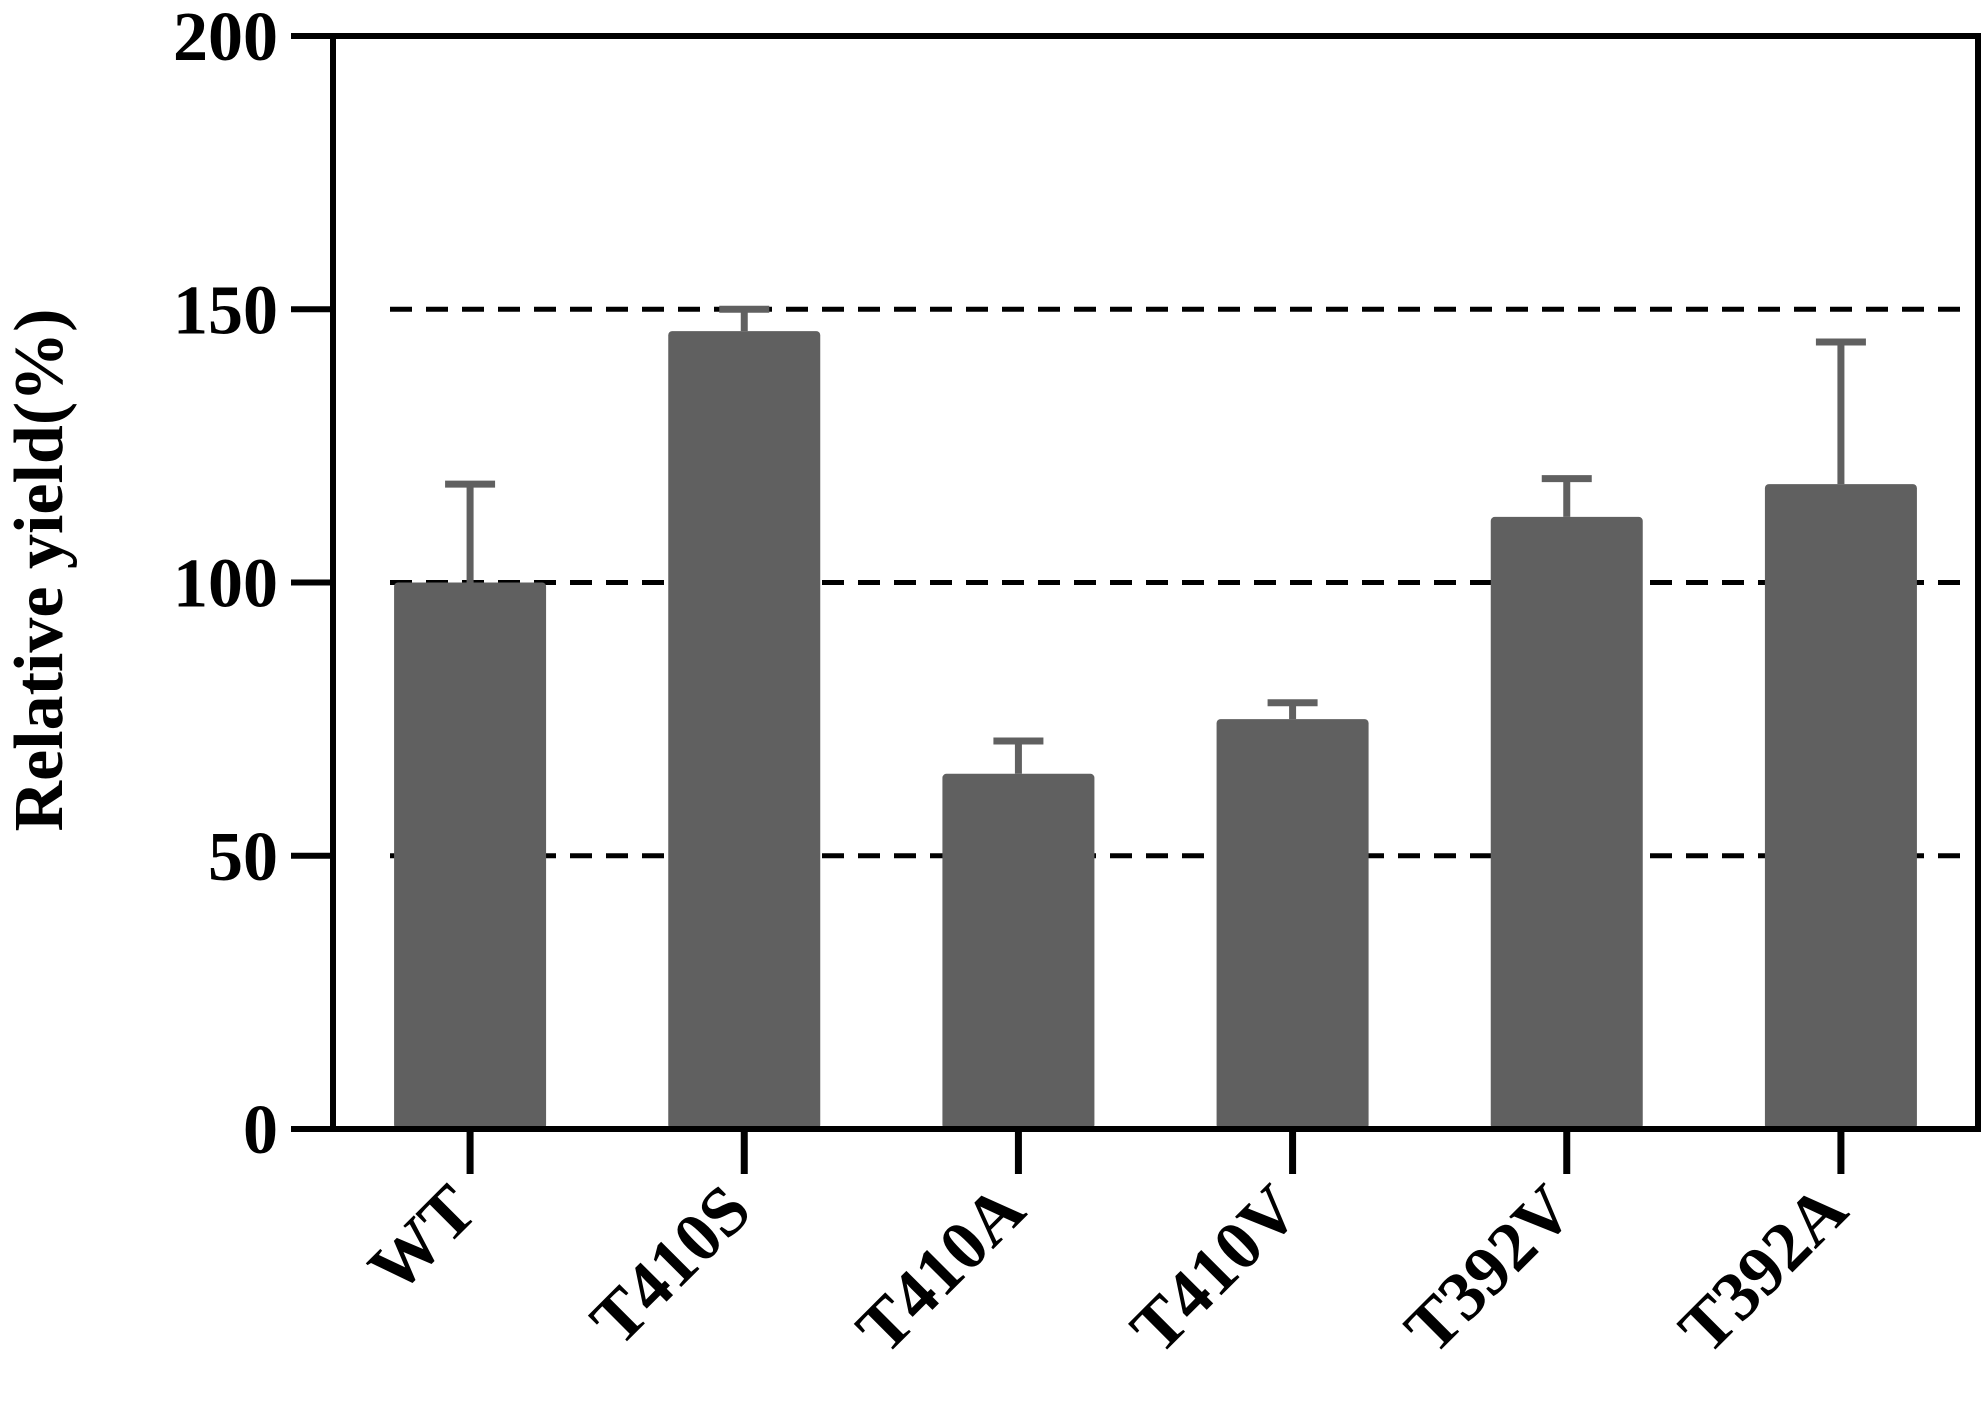  What do you see at coordinates (39, 570) in the screenshot?
I see `y-axis-title: Relative yield(%)` at bounding box center [39, 570].